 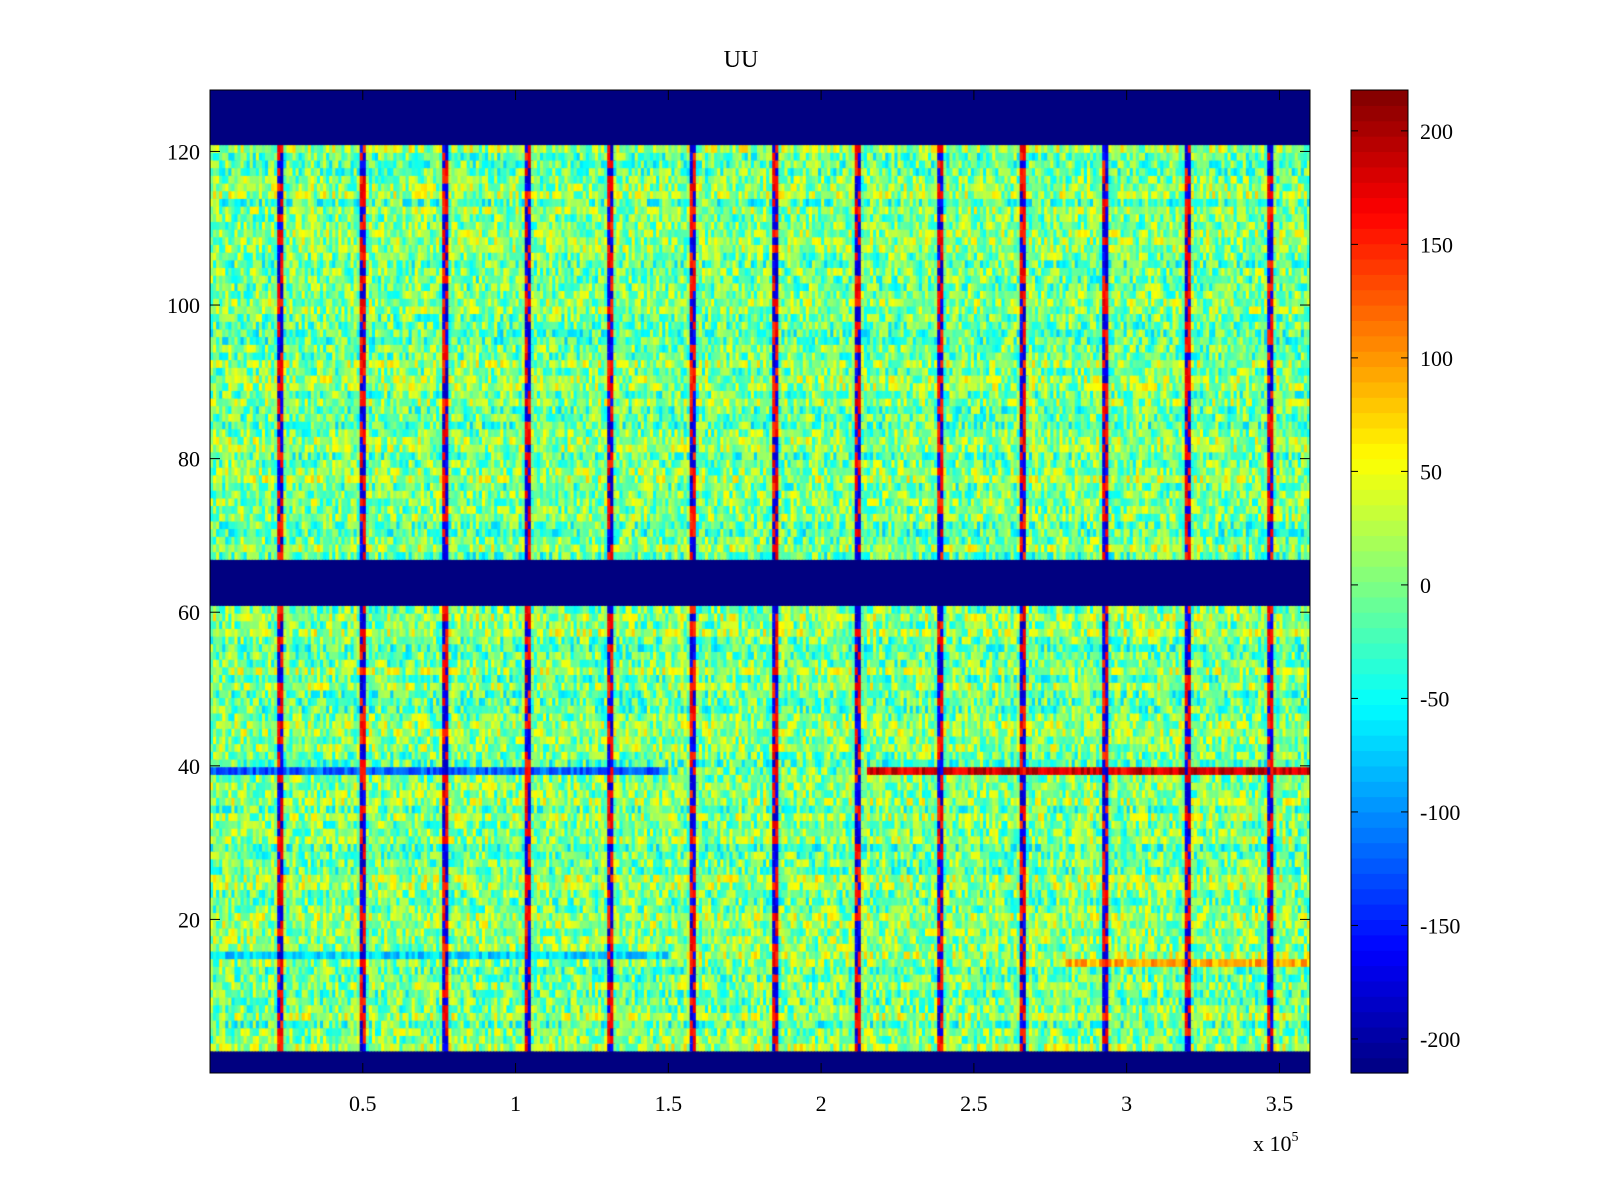 I want to click on colorbar-tick-label: 200, so click(x=1436, y=131).